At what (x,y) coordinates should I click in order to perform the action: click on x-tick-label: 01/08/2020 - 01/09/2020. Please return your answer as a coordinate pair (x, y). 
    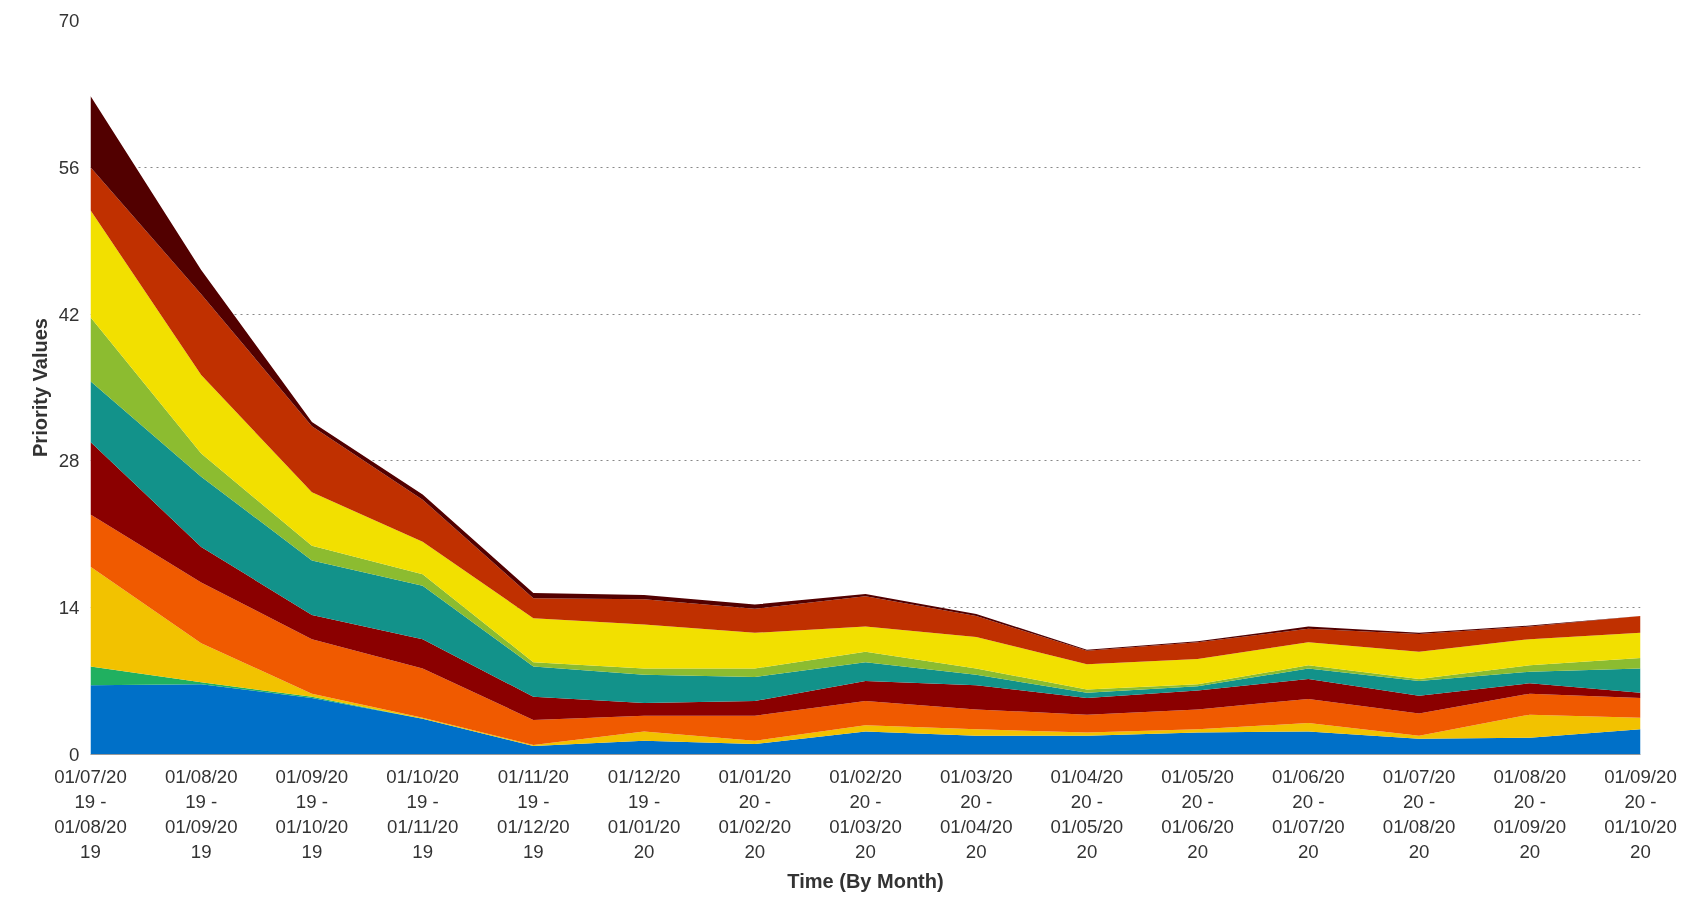
    Looking at the image, I should click on (1530, 814).